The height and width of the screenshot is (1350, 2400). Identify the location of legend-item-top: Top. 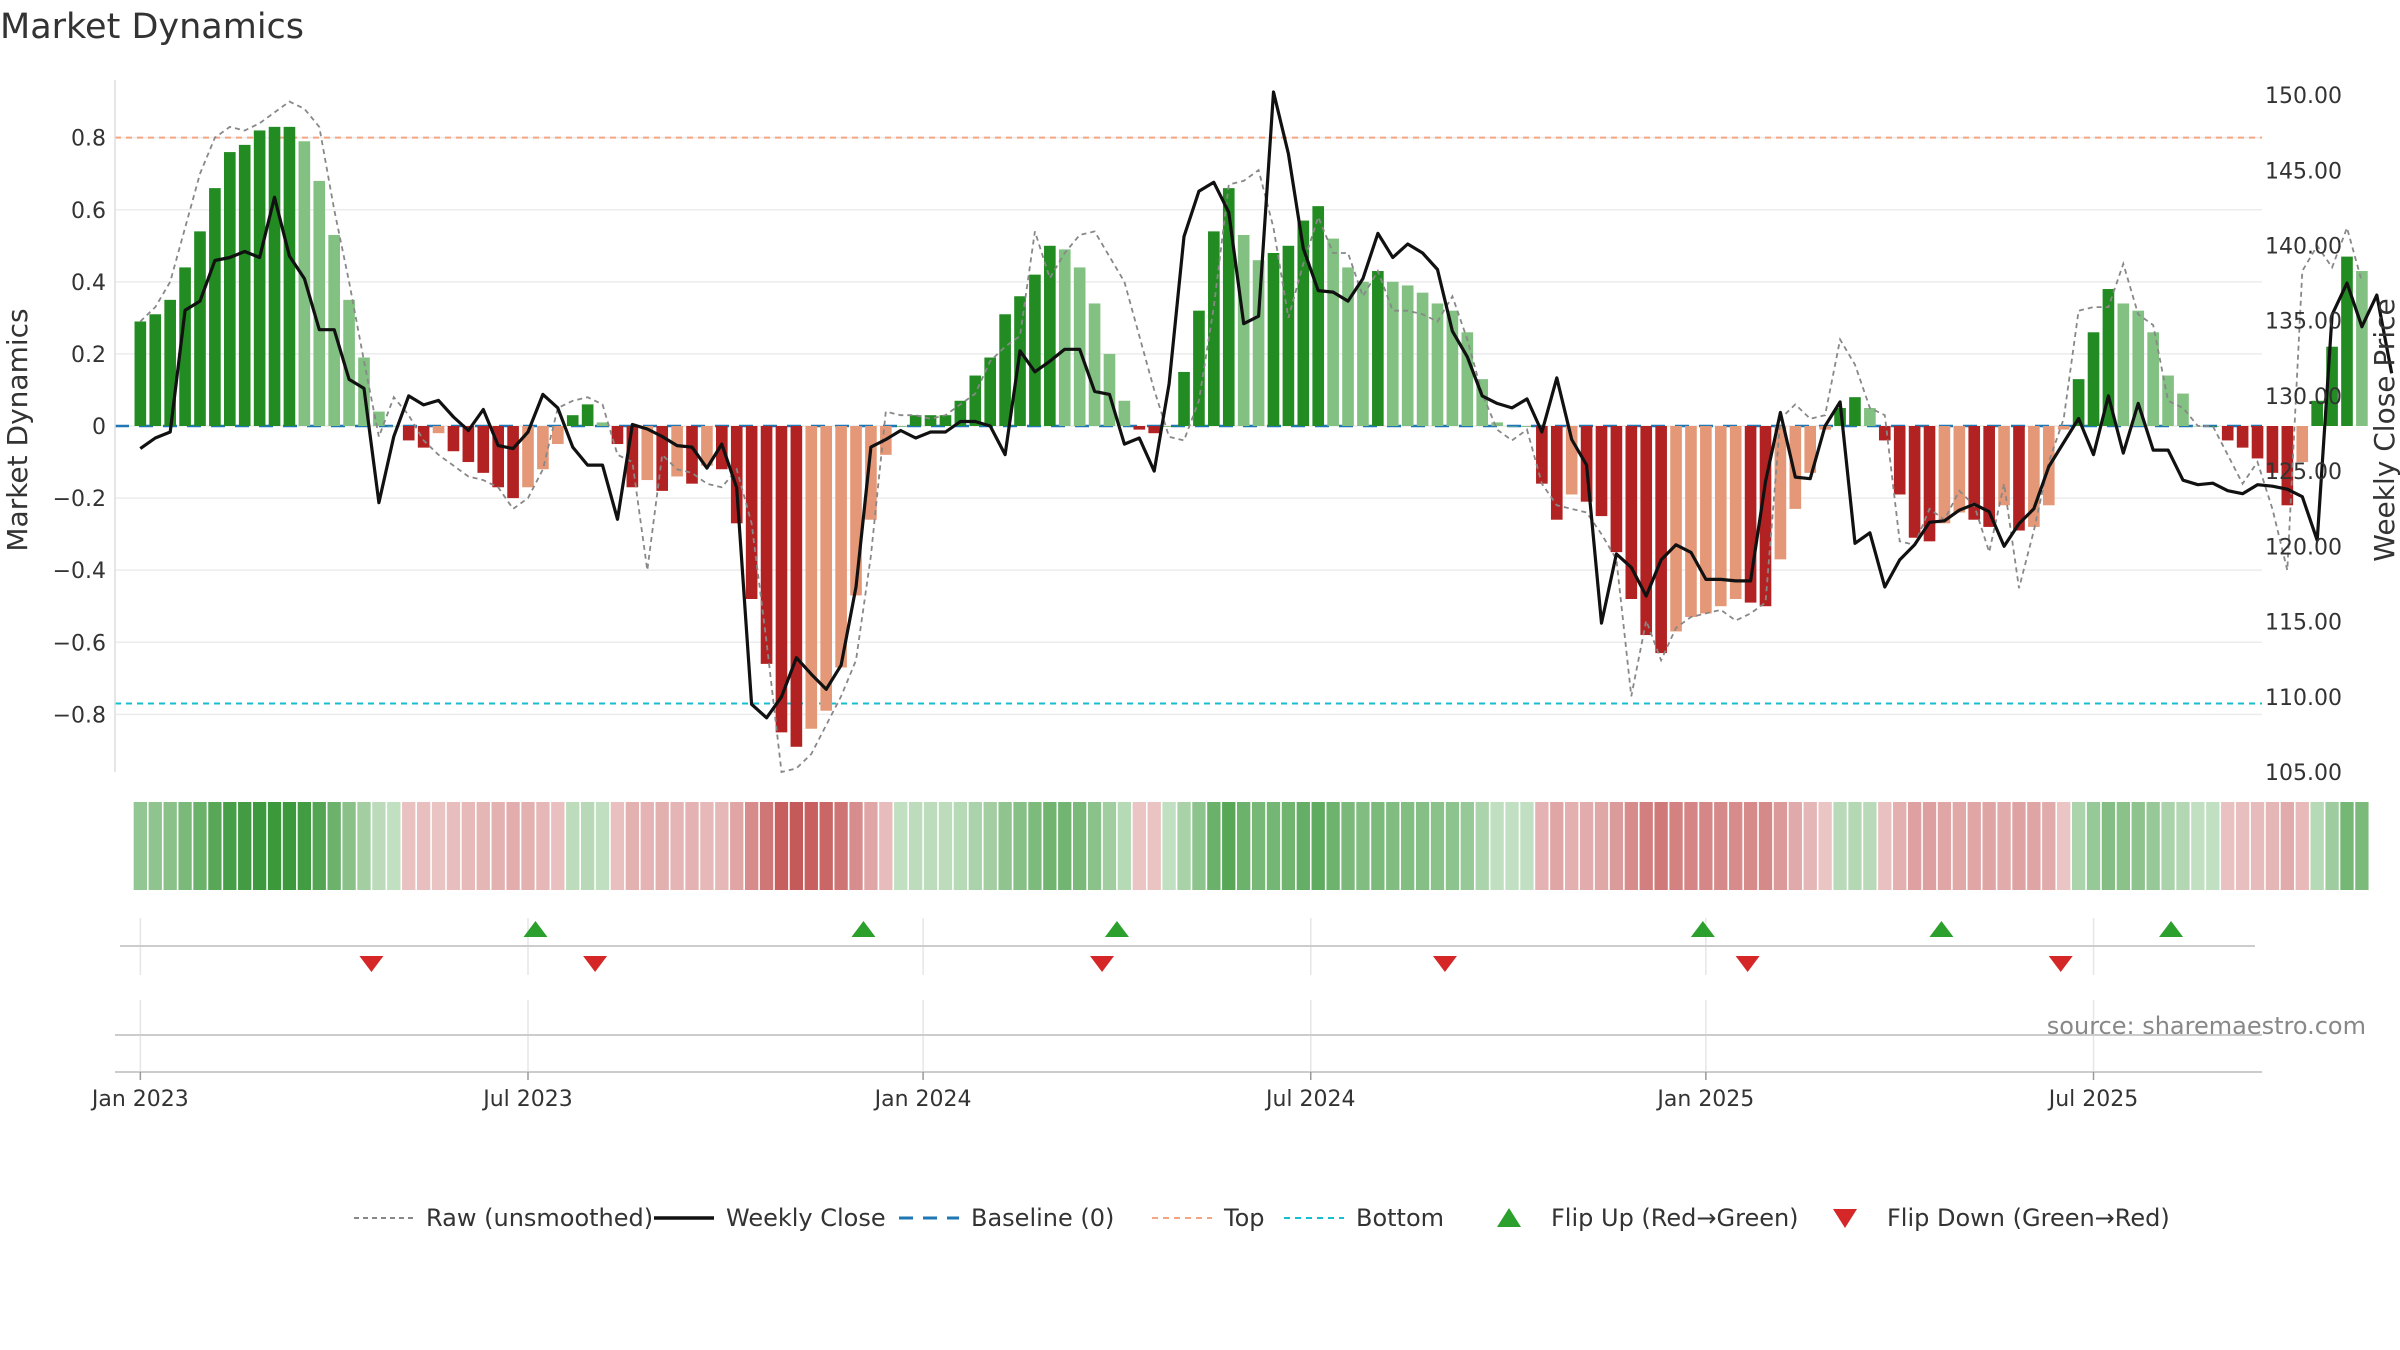
(1208, 1218).